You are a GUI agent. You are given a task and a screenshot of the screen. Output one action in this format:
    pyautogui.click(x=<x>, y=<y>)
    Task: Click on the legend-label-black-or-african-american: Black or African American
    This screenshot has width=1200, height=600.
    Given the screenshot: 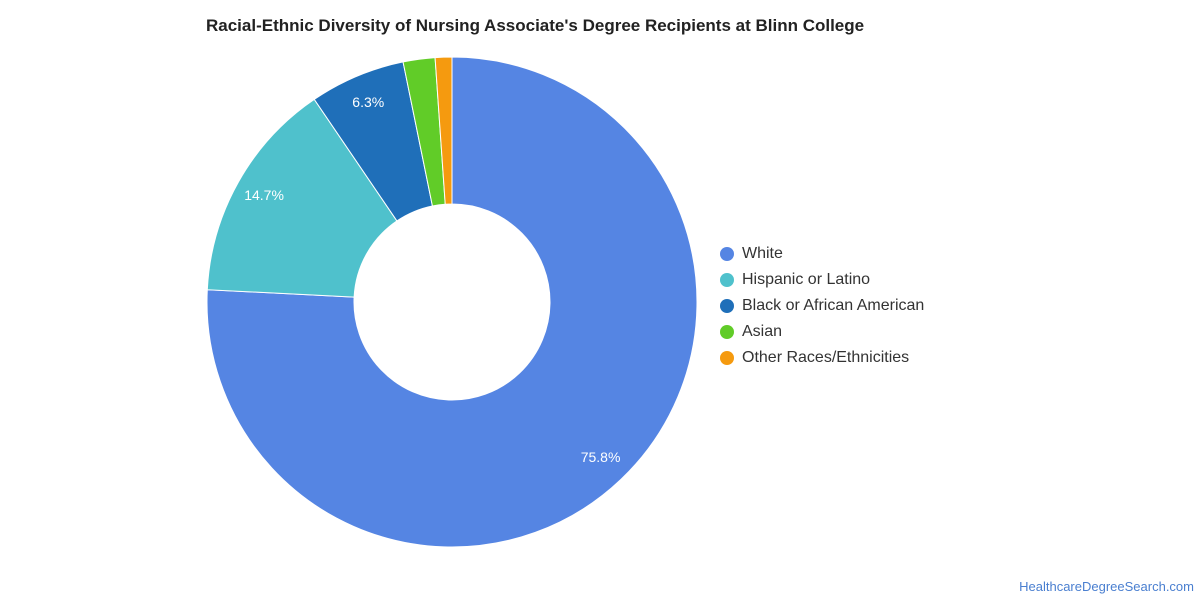 What is the action you would take?
    pyautogui.click(x=833, y=305)
    